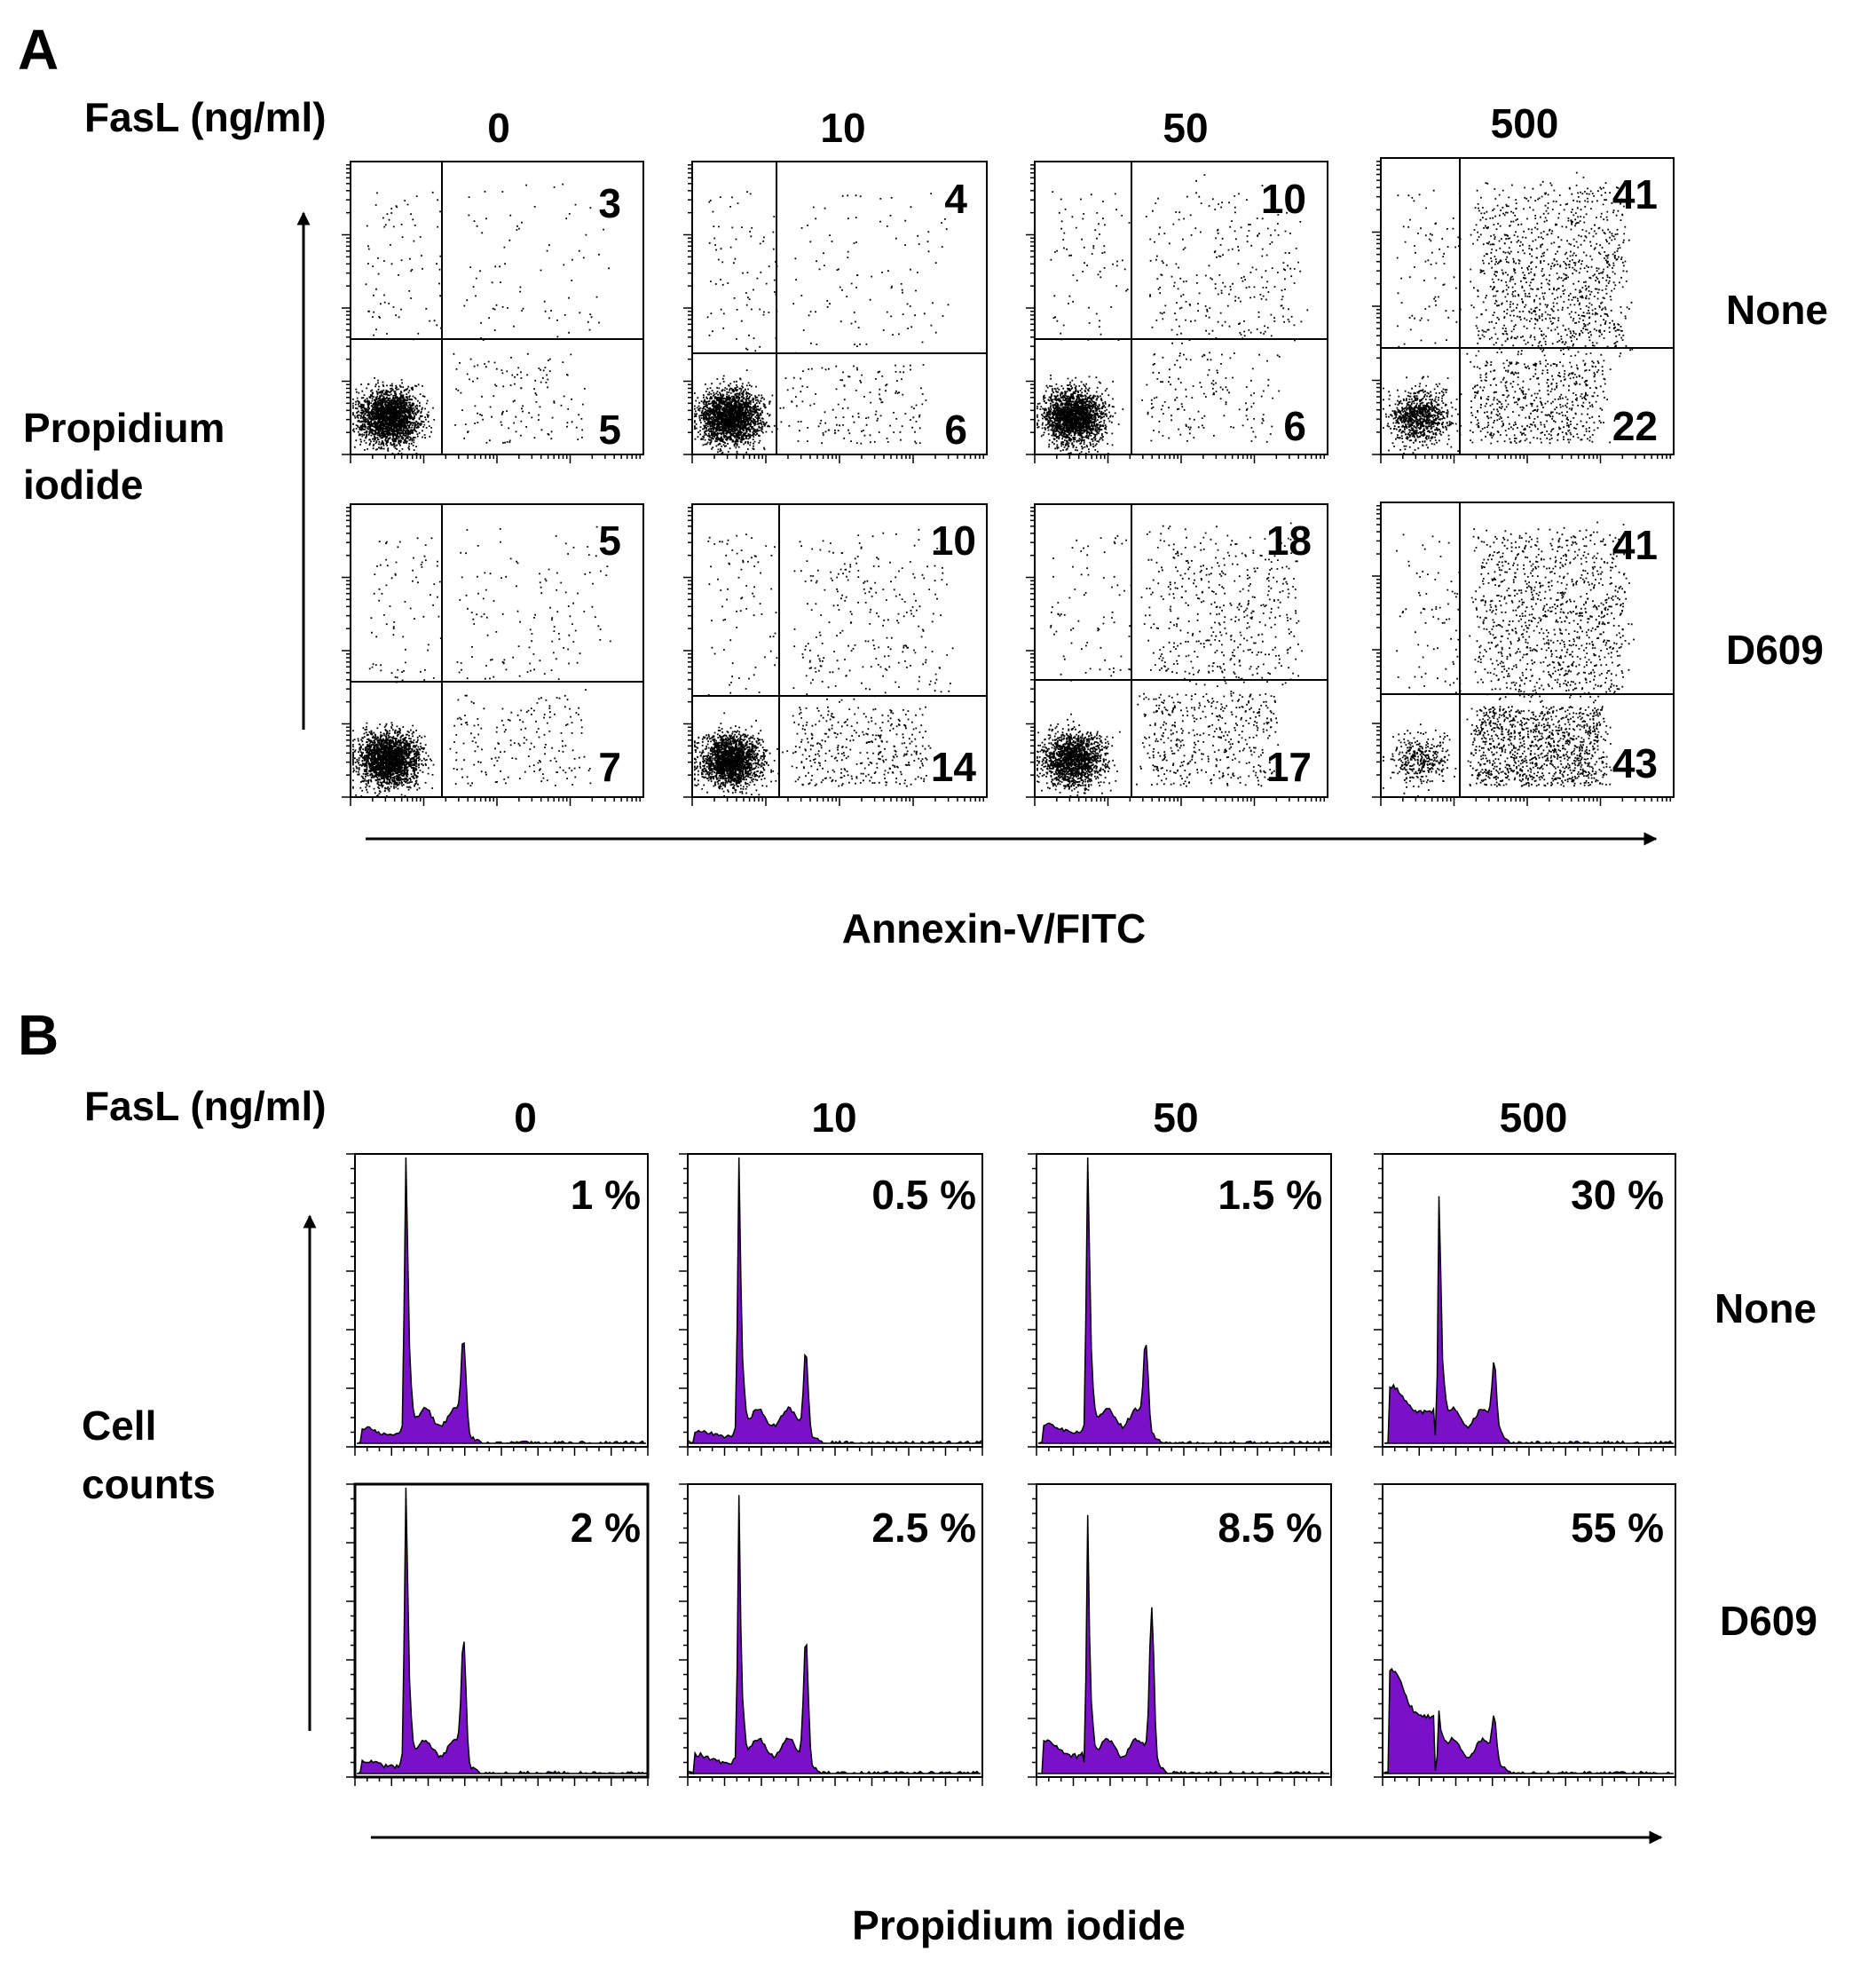 This screenshot has width=1876, height=1975. I want to click on panel-a-conc-50: 50, so click(1185, 128).